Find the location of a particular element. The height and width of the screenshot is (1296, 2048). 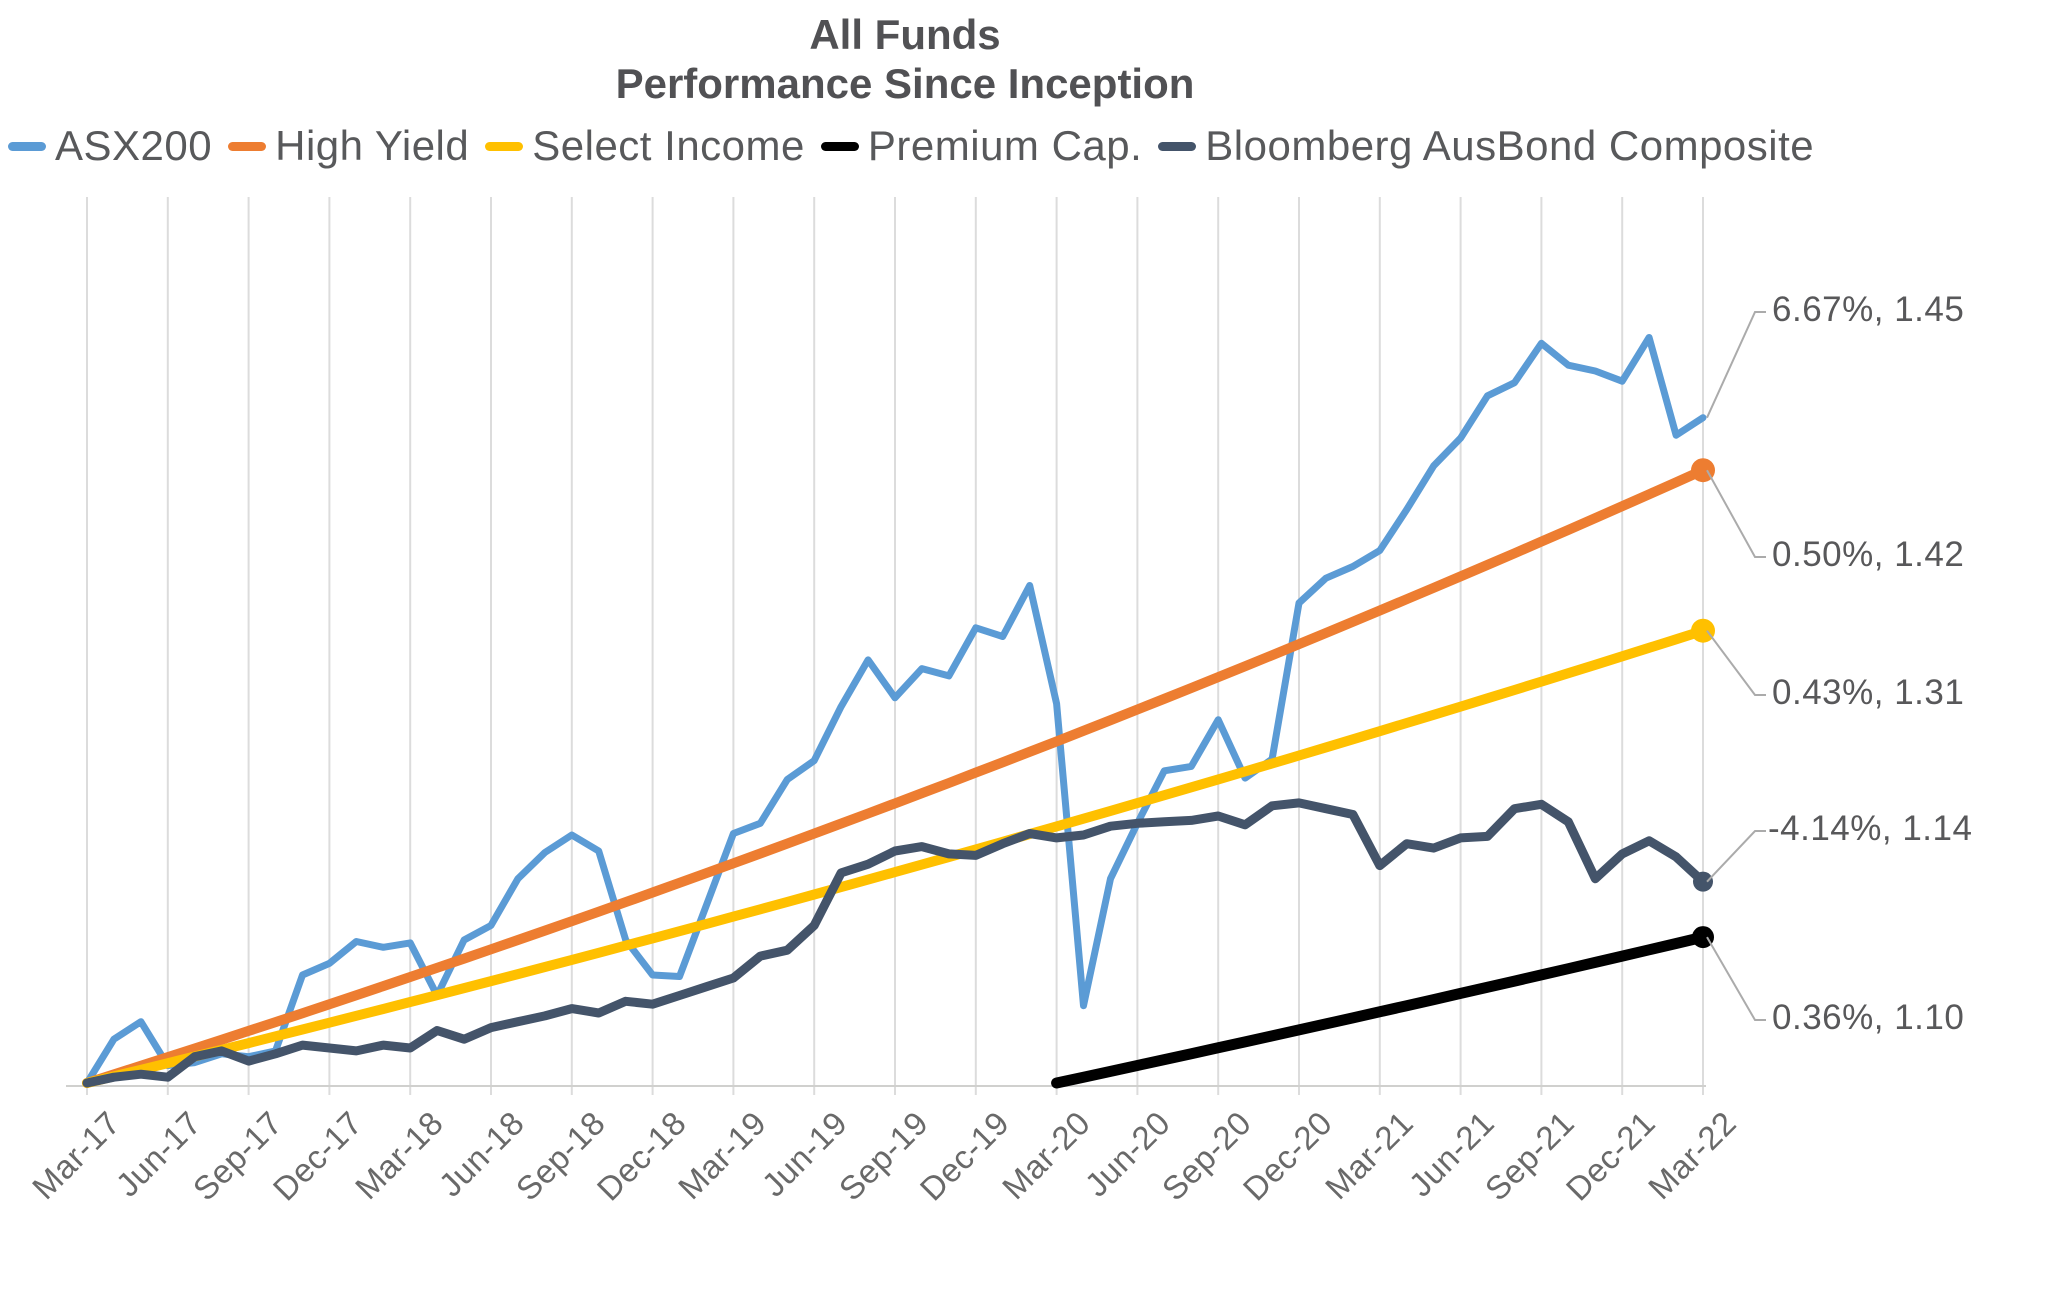

legend-dash-asx200 is located at coordinates (27, 146).